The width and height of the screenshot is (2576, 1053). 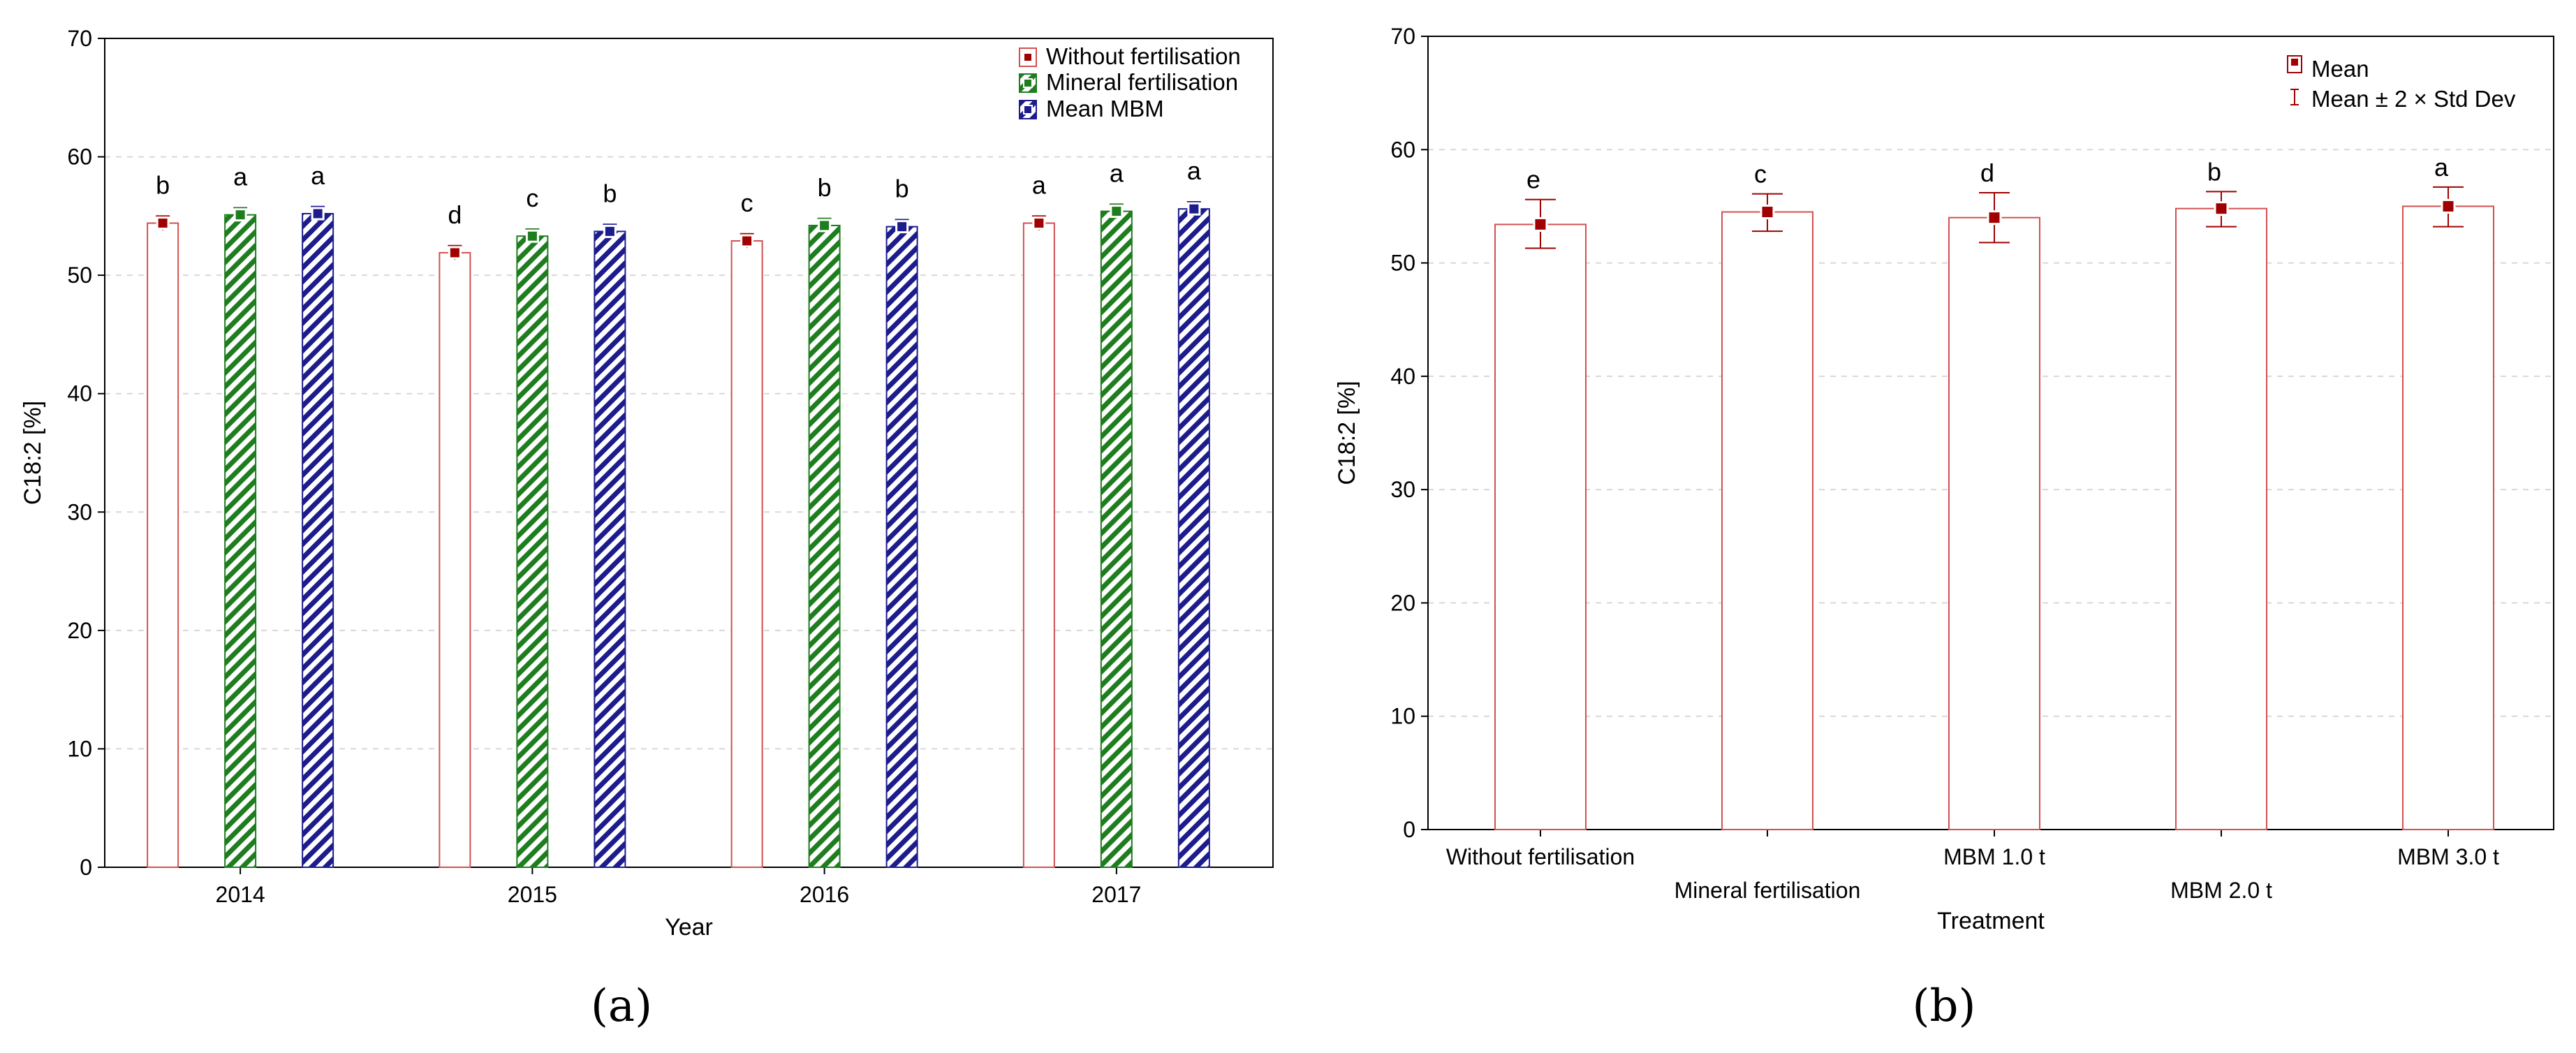 I want to click on a-legend-label: Mean MBM, so click(x=1105, y=109).